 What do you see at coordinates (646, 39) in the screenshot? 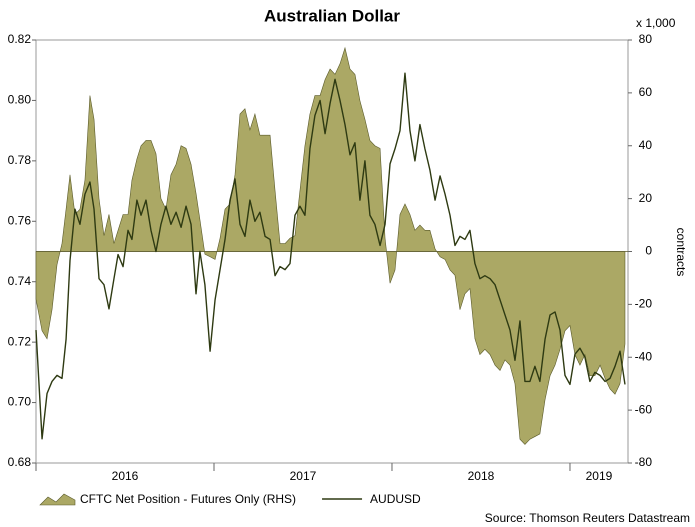
I see `y2-tick-label: 80` at bounding box center [646, 39].